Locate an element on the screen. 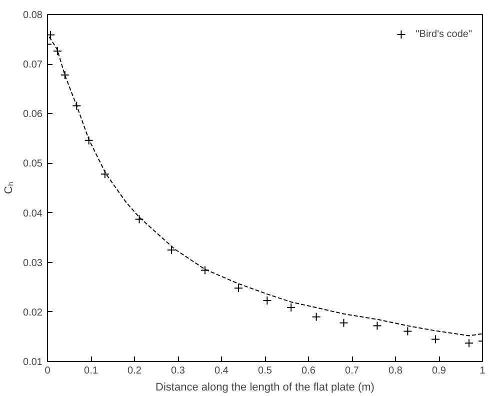 Image resolution: width=490 pixels, height=396 pixels. x-tick-label: 0.6 is located at coordinates (309, 371).